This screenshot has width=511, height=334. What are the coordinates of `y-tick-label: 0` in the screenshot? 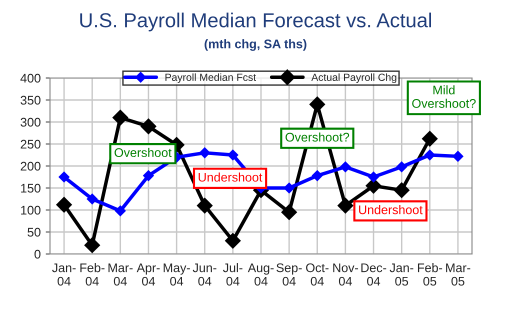 It's located at (37, 254).